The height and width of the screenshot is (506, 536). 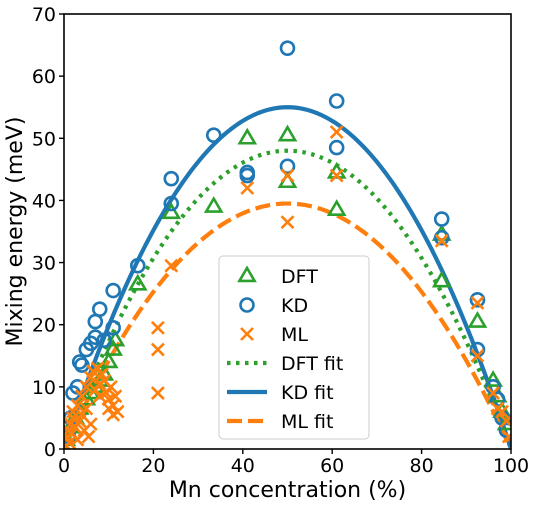 I want to click on x-tick-label: 40, so click(x=243, y=466).